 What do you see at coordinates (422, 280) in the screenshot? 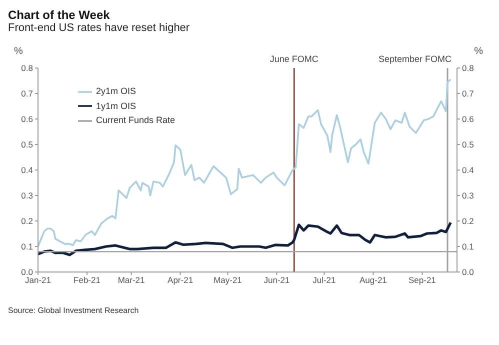
I see `x-tick-label: Sep-21` at bounding box center [422, 280].